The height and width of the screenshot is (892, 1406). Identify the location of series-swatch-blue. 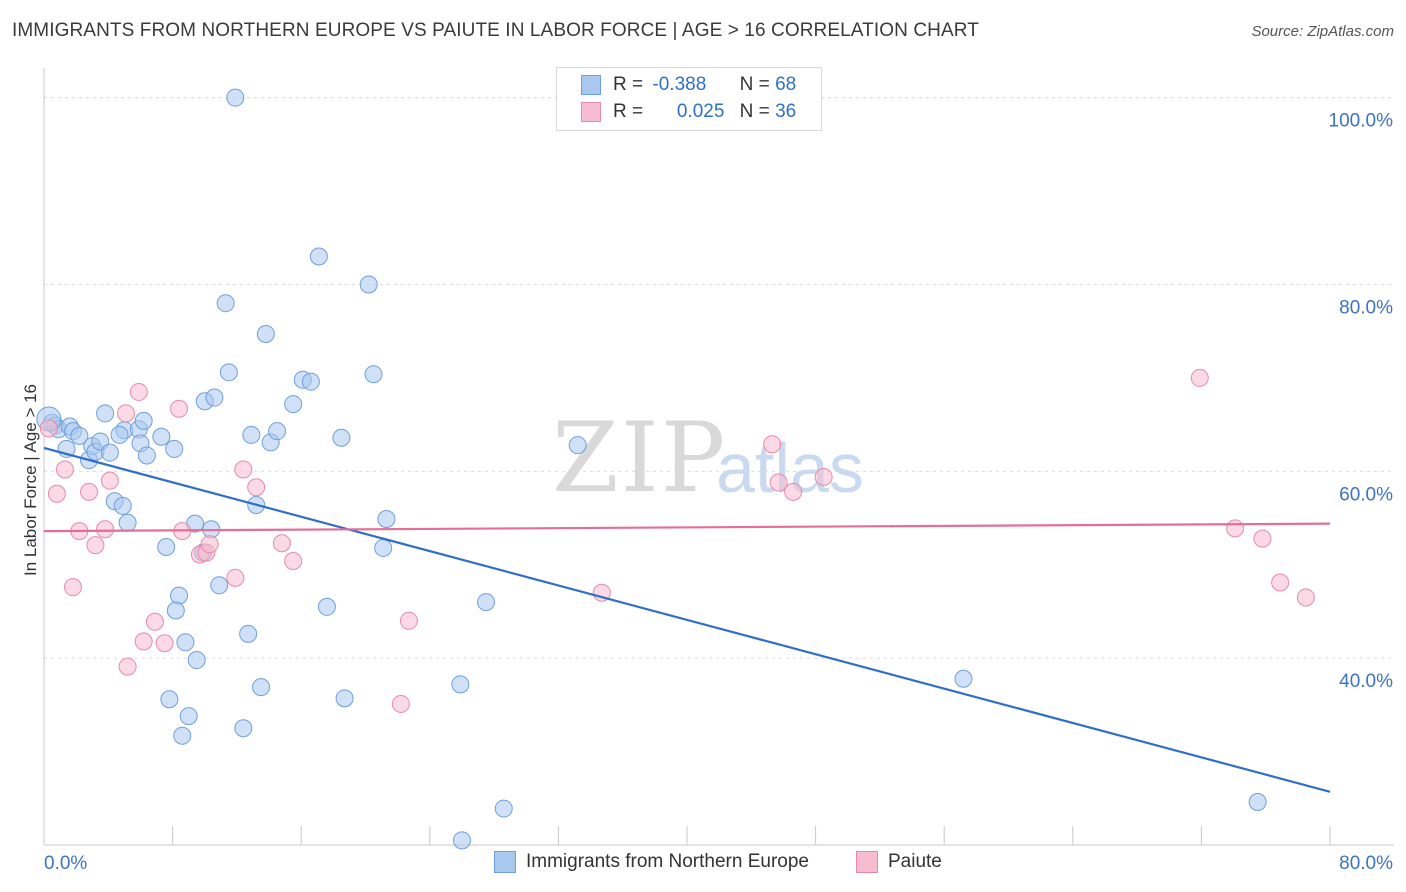
(505, 862).